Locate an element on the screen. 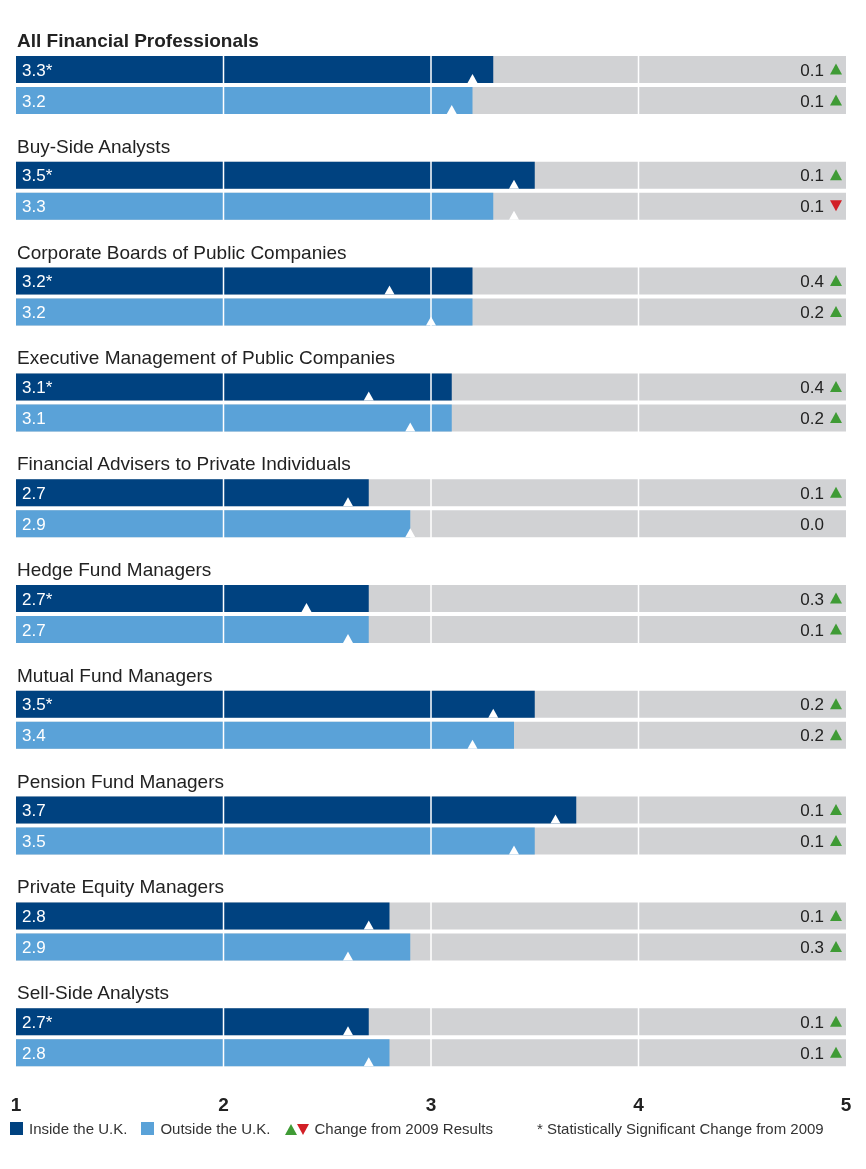  legend-label: Inside the U.K. is located at coordinates (78, 1128).